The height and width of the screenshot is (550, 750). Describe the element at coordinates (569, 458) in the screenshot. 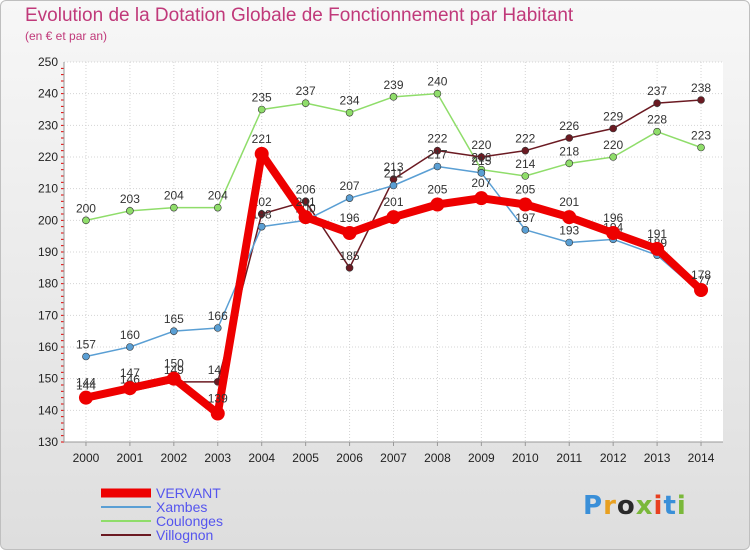

I see `x-tick-label: 2011` at that location.